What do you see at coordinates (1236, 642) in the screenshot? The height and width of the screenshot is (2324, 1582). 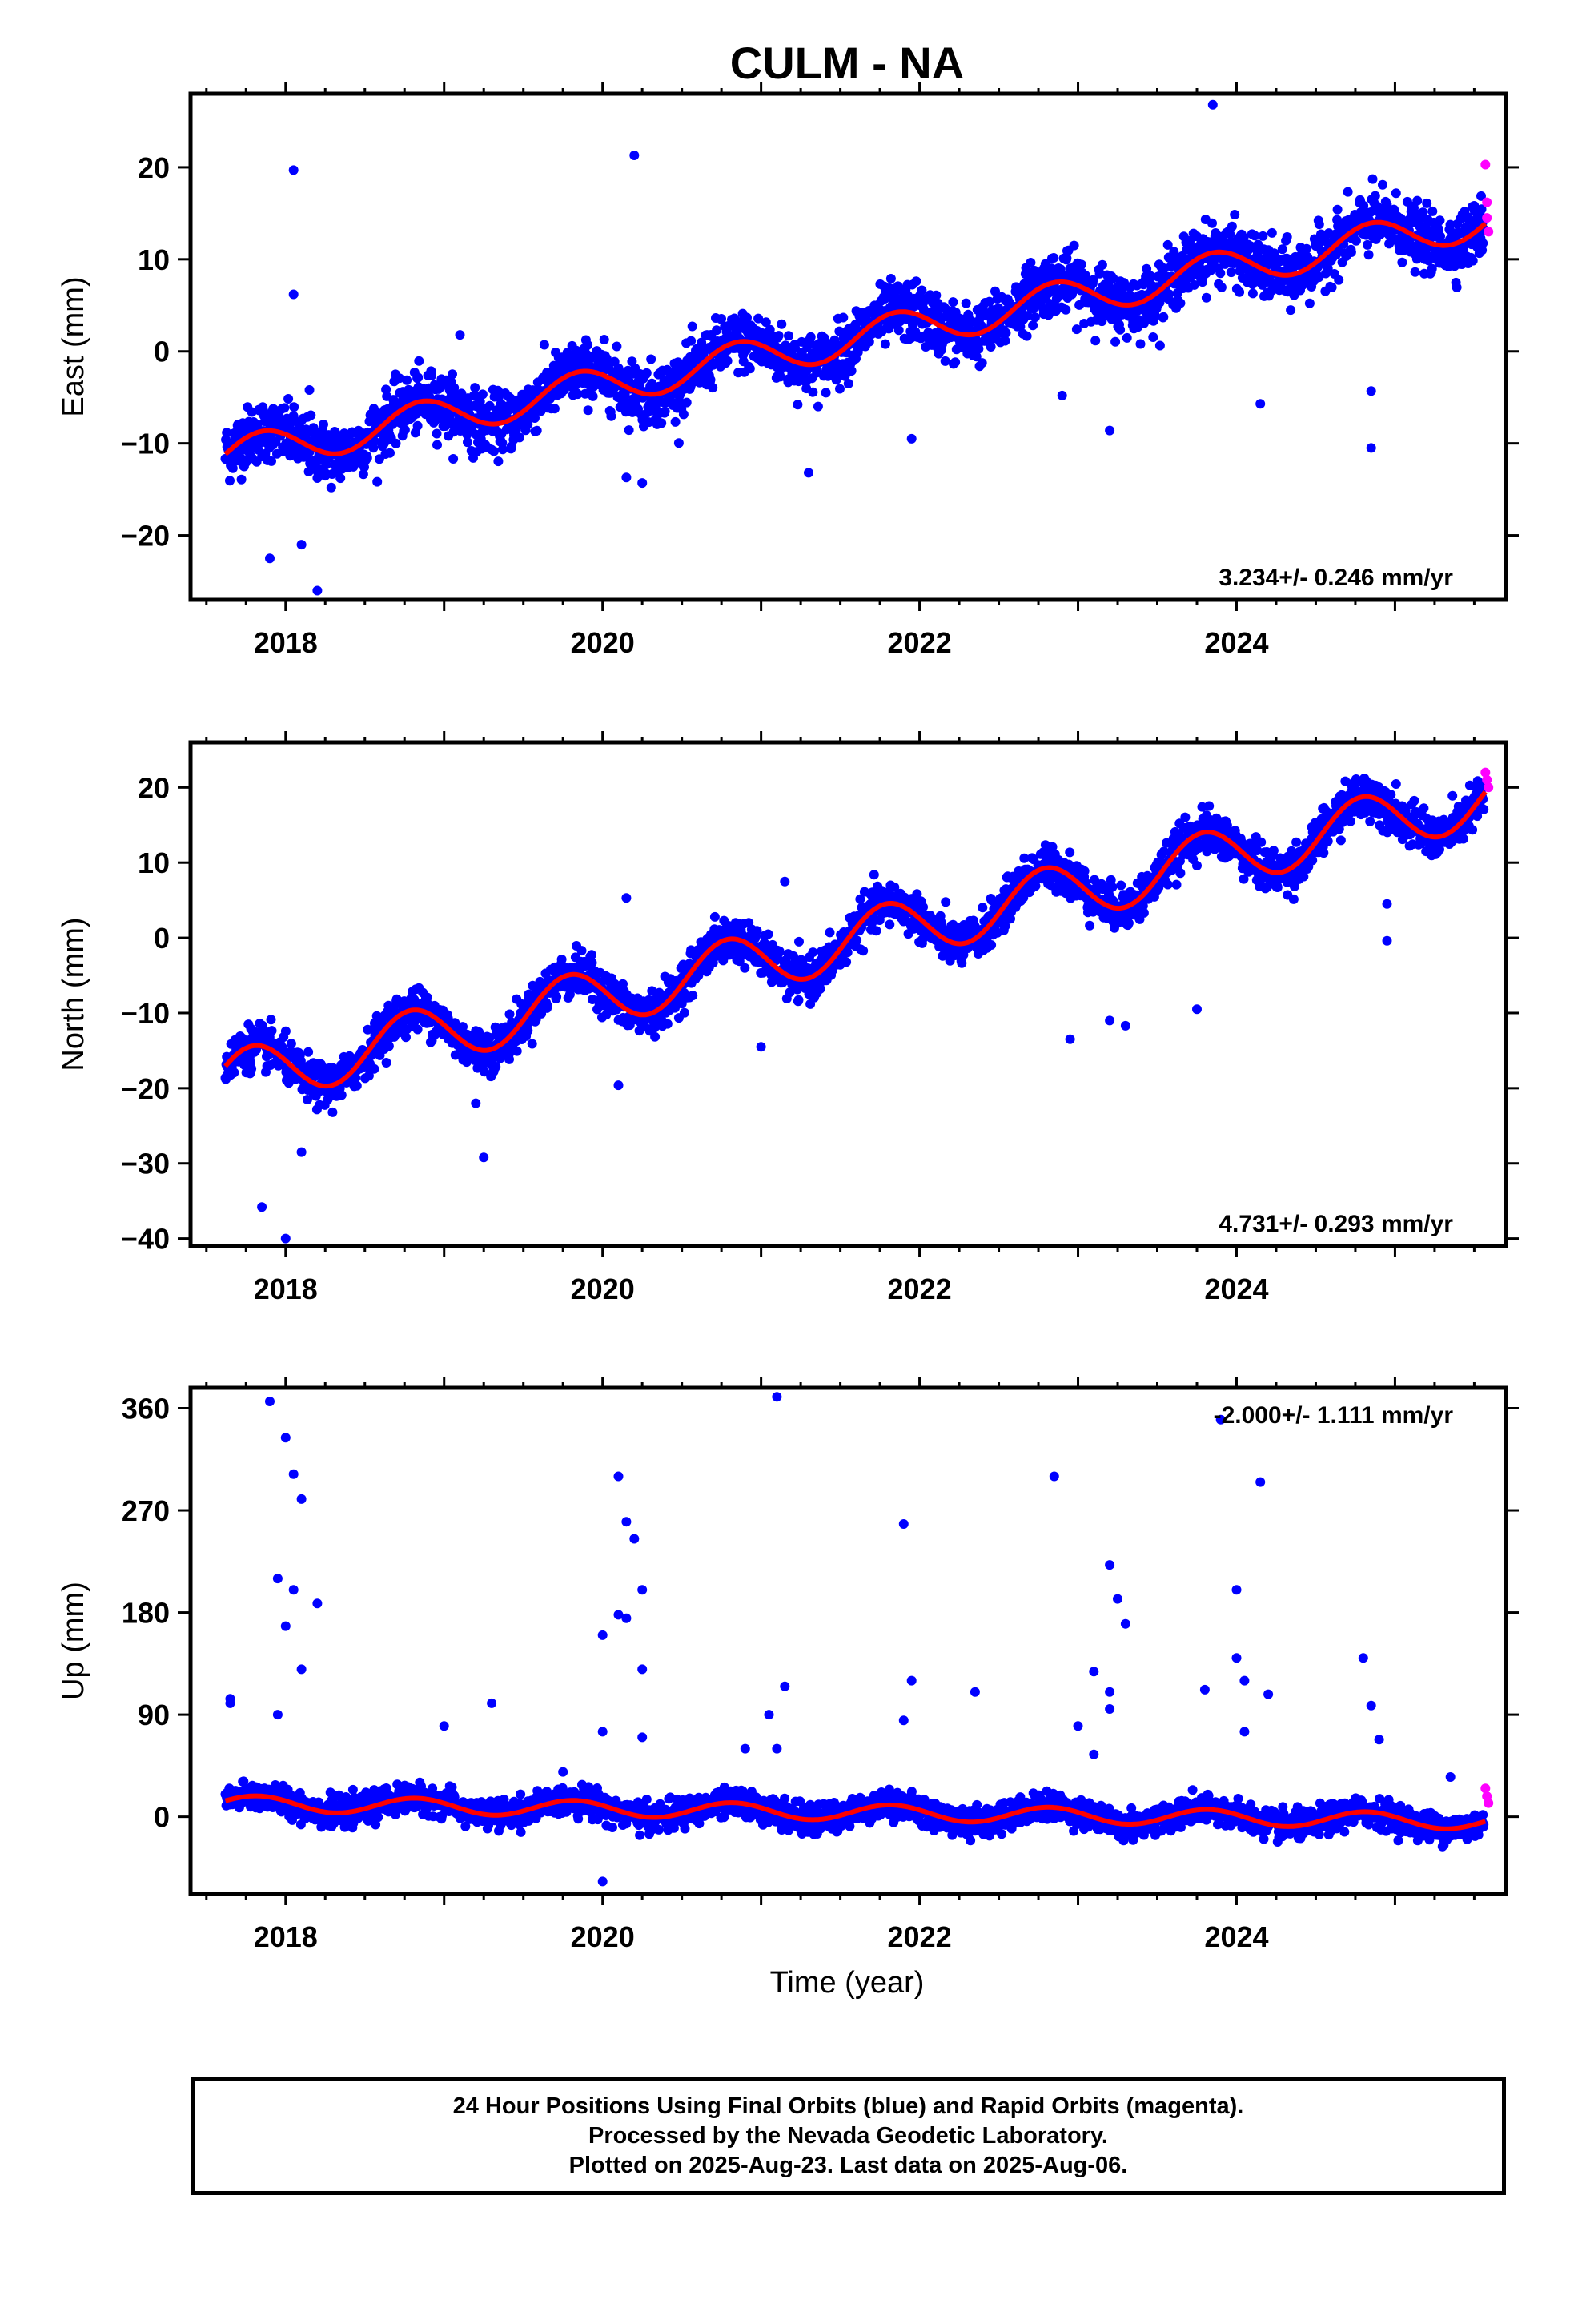 I see `x-tick-label: 2024` at bounding box center [1236, 642].